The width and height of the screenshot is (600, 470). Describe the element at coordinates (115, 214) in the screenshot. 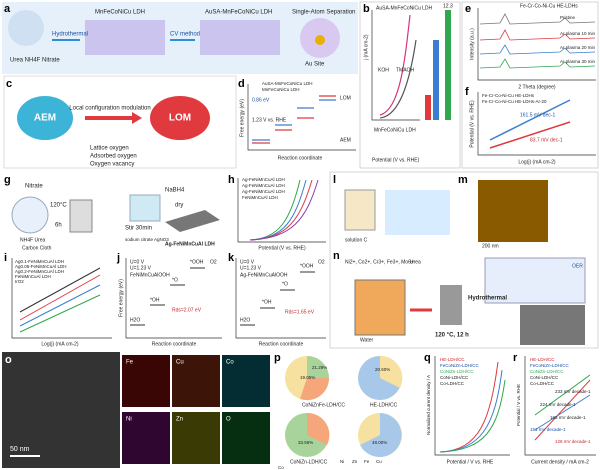

I see `panel-g-art` at that location.